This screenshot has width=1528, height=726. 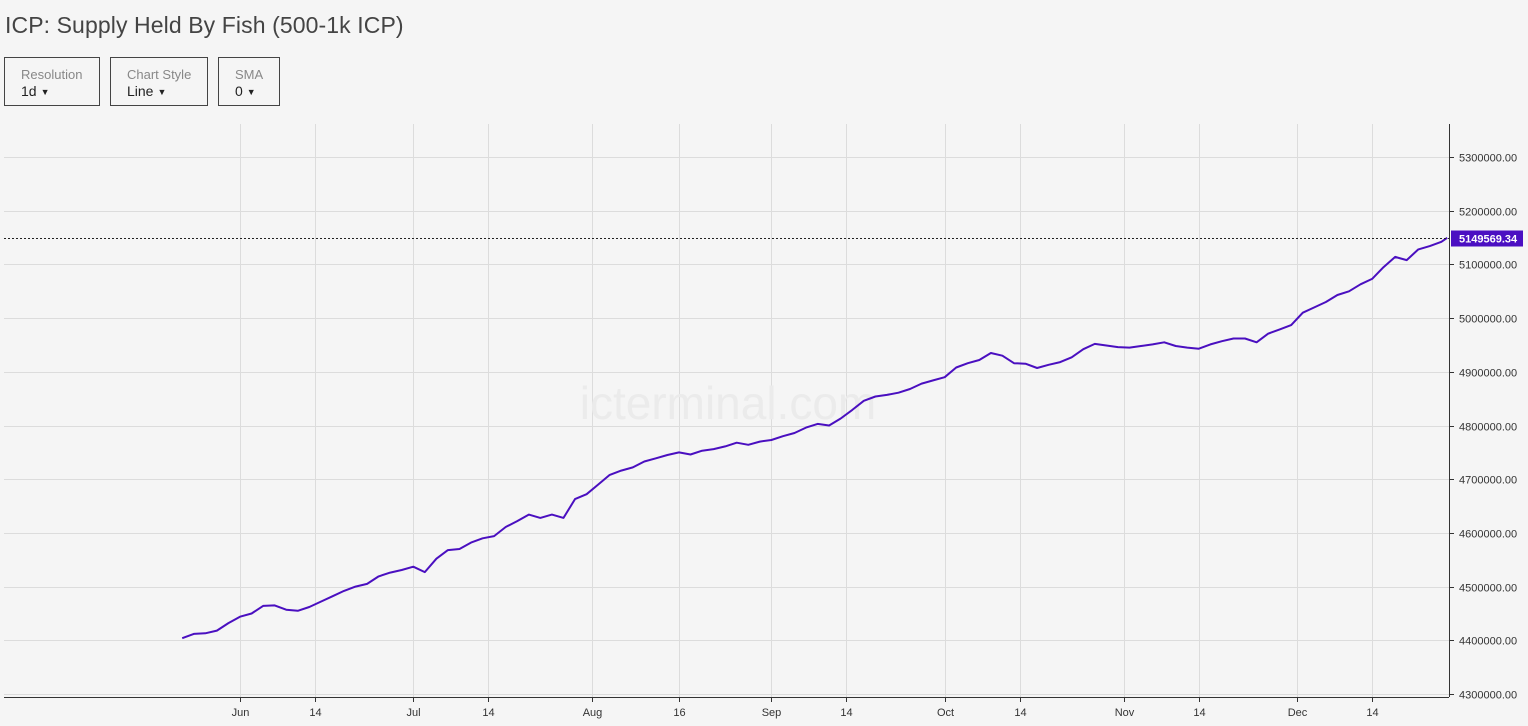 What do you see at coordinates (1488, 481) in the screenshot?
I see `y-tick-label: 4700000.00` at bounding box center [1488, 481].